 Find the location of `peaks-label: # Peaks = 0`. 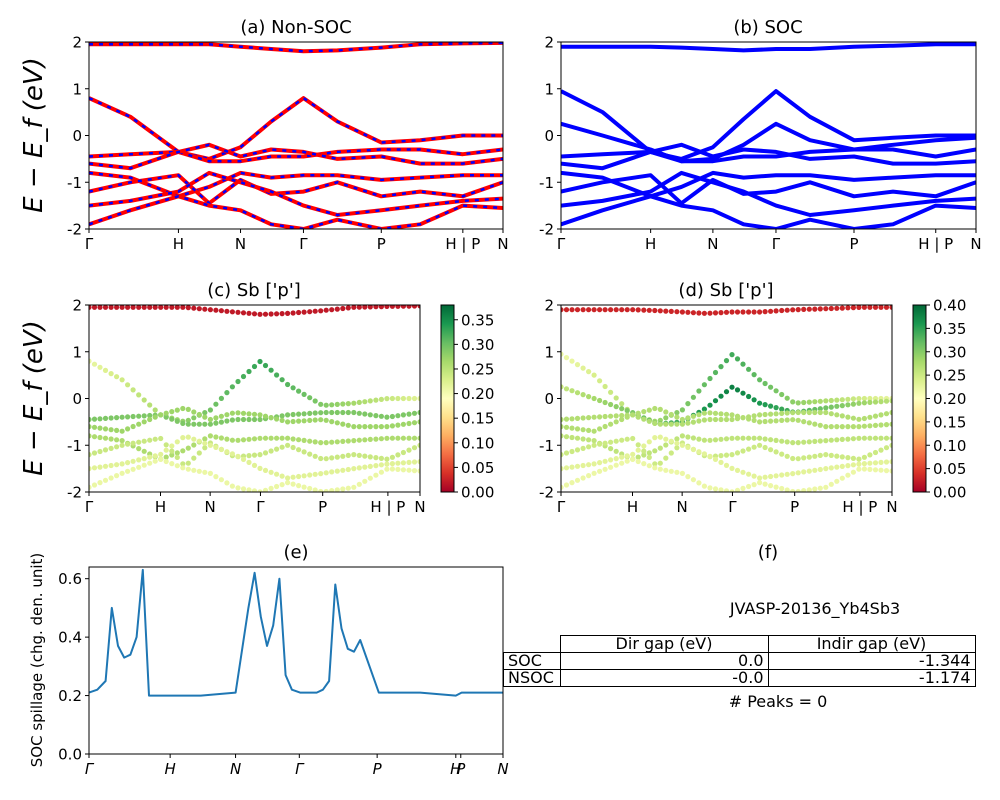

peaks-label: # Peaks = 0 is located at coordinates (778, 701).